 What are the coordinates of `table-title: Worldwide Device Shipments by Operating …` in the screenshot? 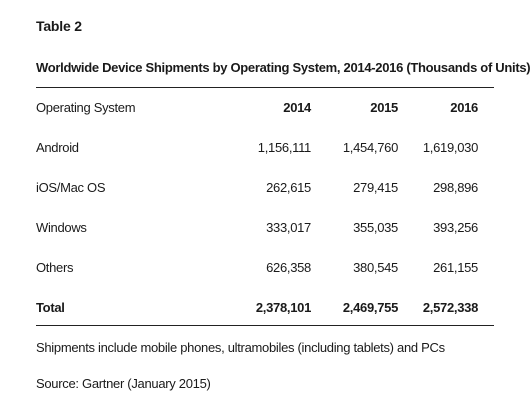 It's located at (283, 67).